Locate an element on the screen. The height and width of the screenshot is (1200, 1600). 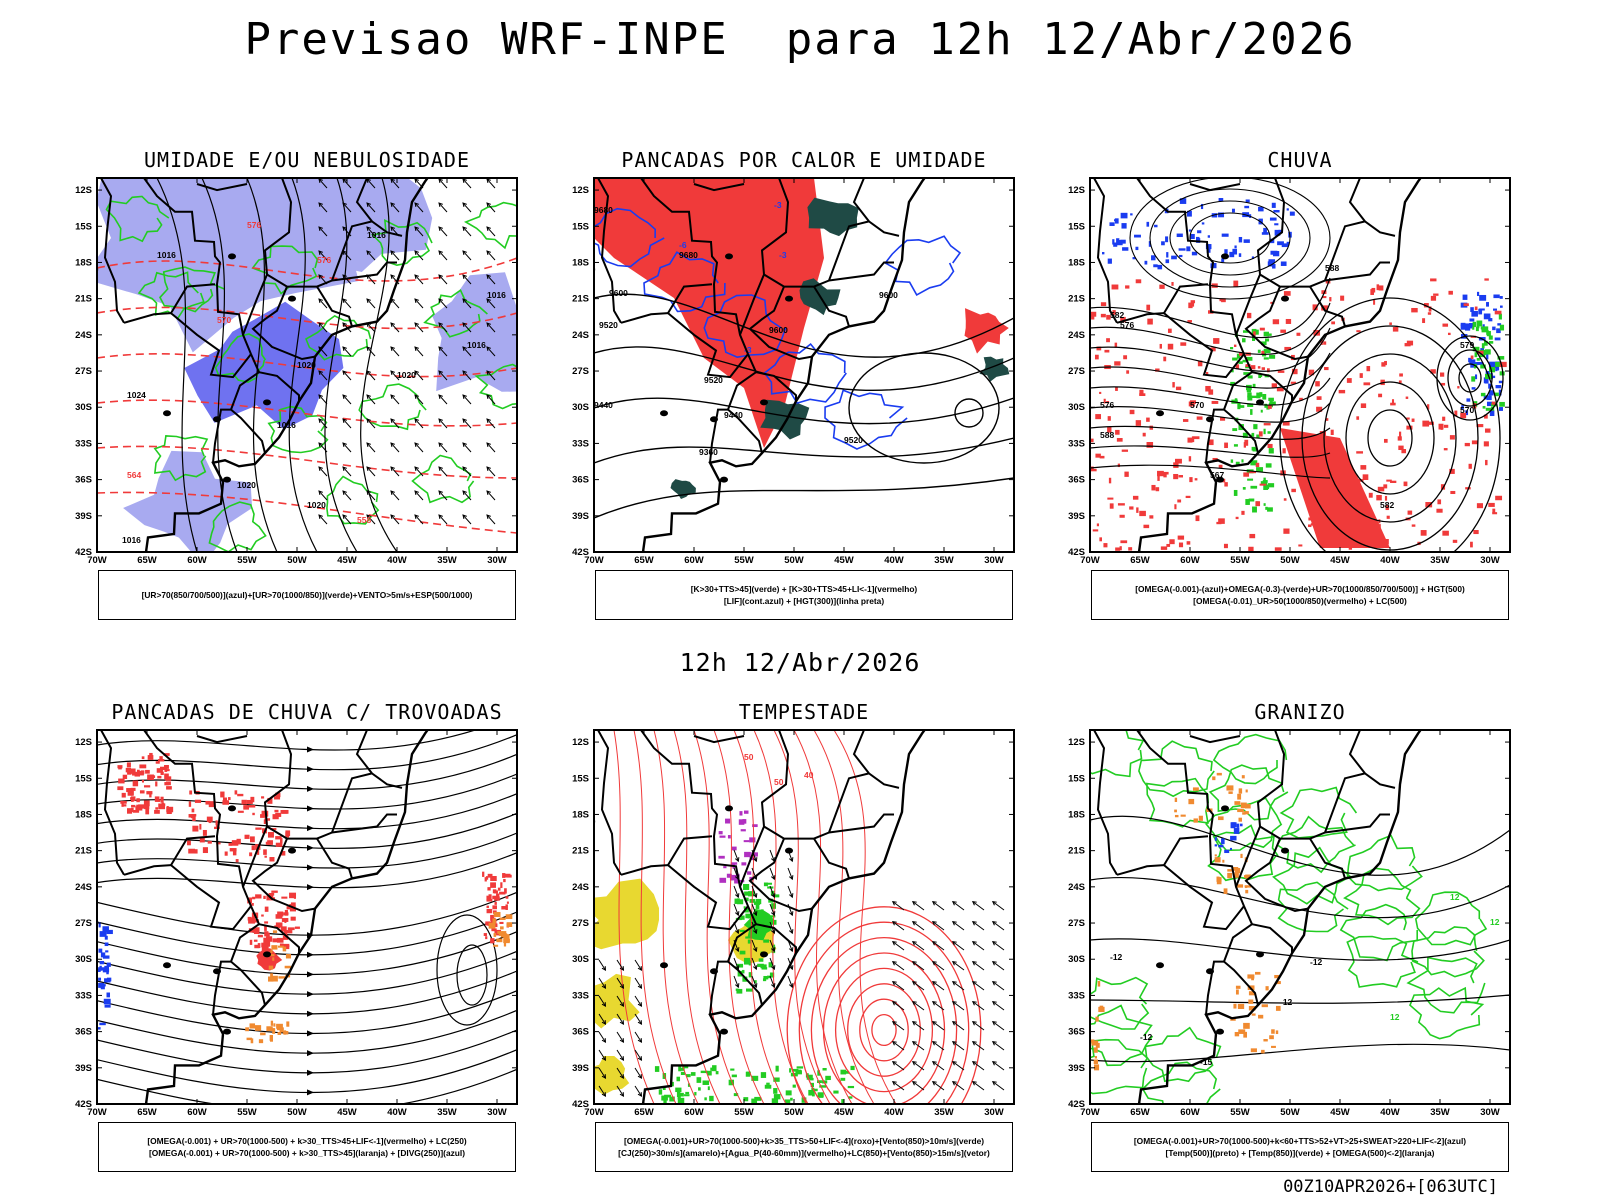
geopotential-500-low is located at coordinates (1470, 378).